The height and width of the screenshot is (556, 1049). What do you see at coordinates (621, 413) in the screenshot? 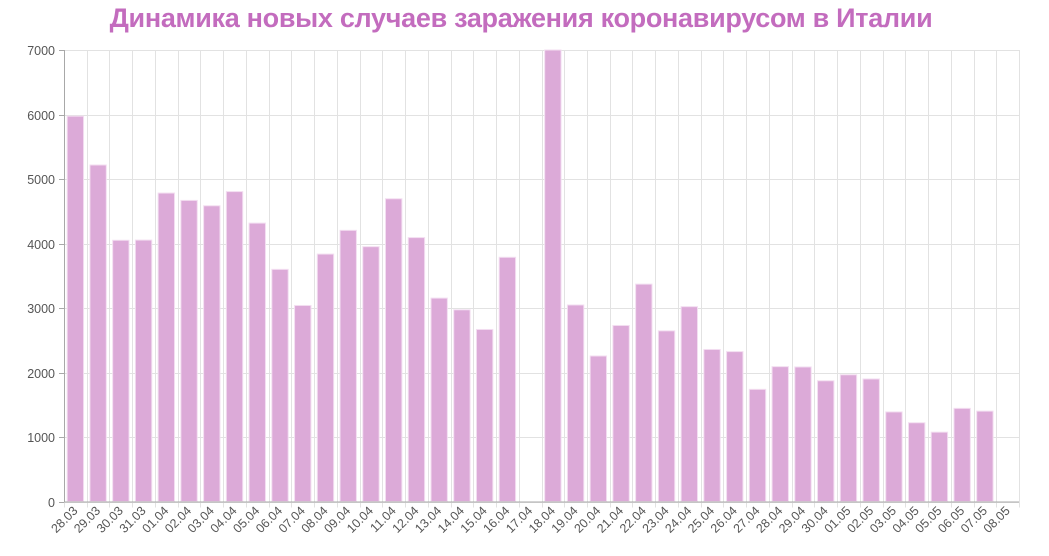
I see `bar-21.04` at bounding box center [621, 413].